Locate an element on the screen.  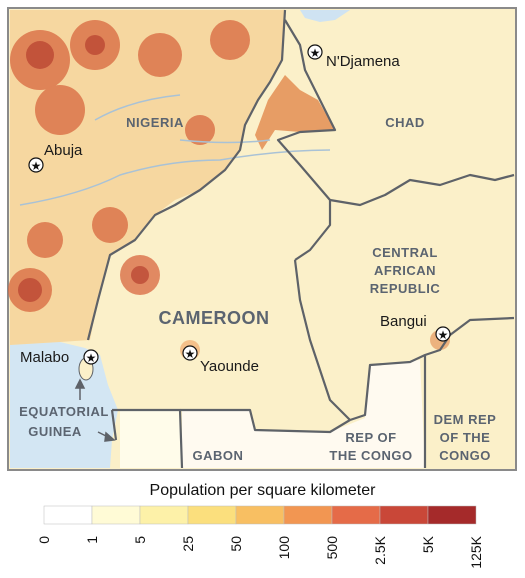
label-drc-2: OF THE is located at coordinates (465, 437).